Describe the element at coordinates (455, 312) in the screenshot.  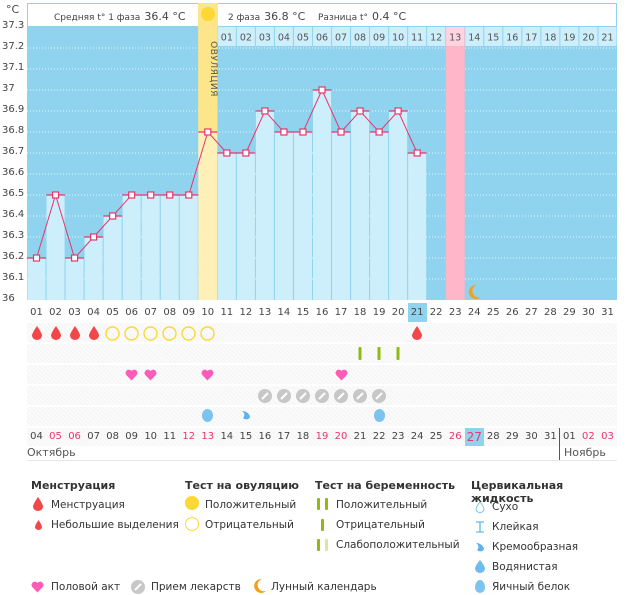
I see `cycle-day-label: 23` at that location.